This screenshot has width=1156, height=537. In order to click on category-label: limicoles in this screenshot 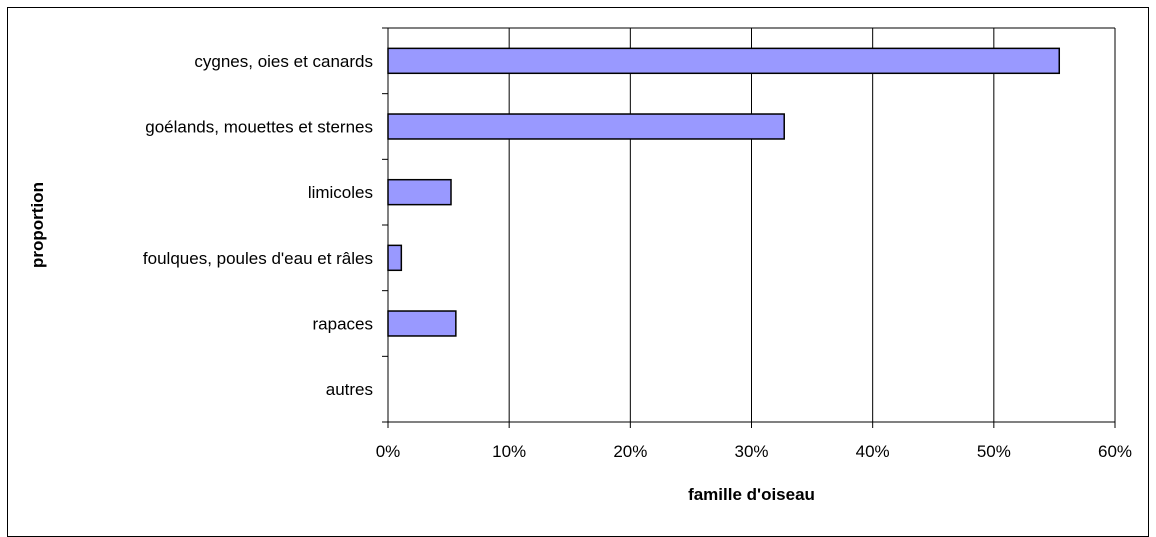, I will do `click(340, 192)`.